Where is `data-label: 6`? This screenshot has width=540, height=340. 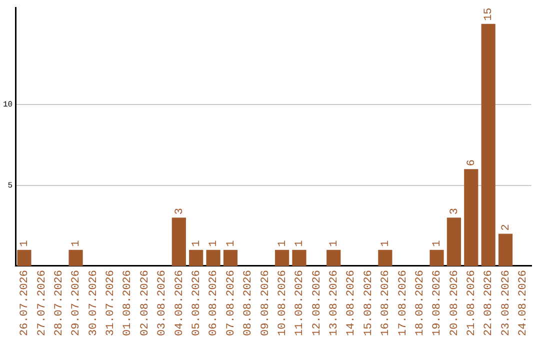
data-label: 6 is located at coordinates (472, 163).